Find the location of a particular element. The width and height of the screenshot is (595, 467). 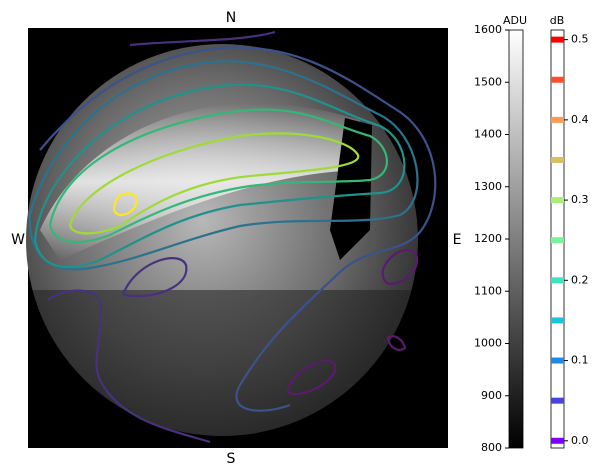

tick-label: 800 is located at coordinates (491, 447).